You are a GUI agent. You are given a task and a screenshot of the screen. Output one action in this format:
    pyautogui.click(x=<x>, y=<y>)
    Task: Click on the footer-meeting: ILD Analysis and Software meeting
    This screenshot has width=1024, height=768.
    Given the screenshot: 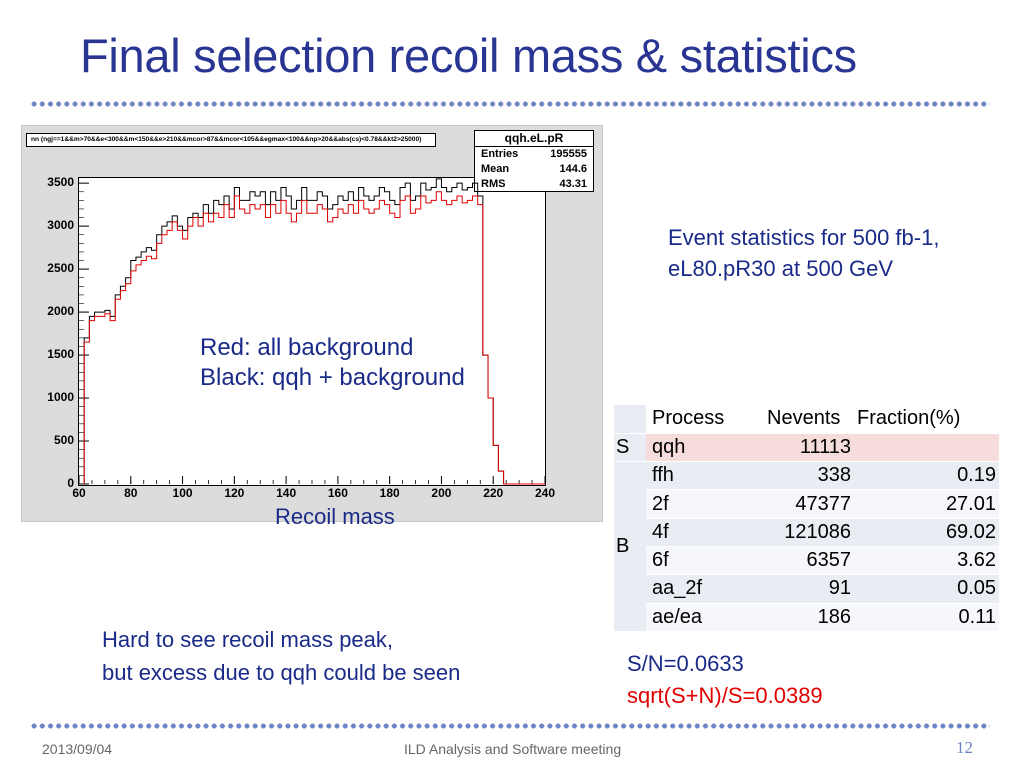 What is the action you would take?
    pyautogui.click(x=513, y=749)
    